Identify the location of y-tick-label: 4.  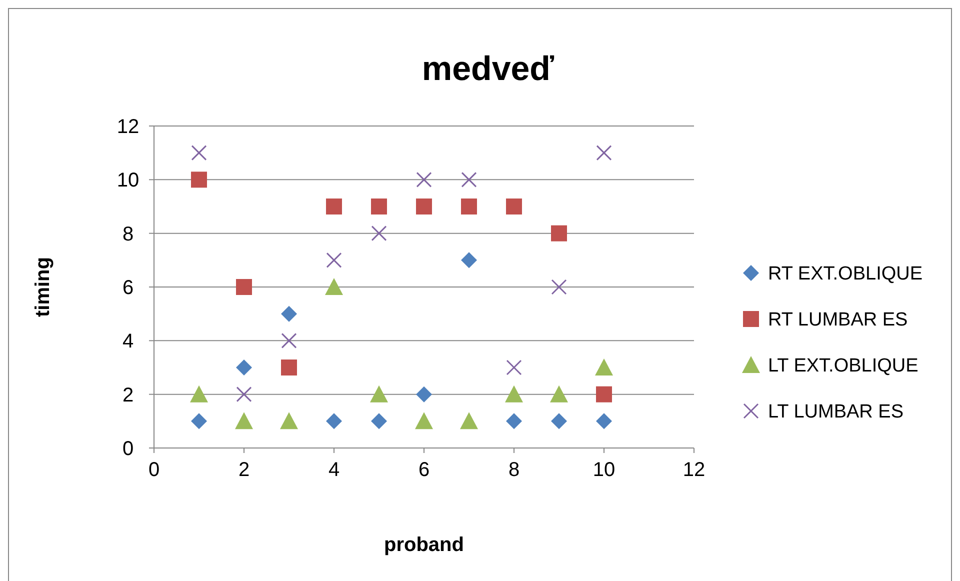
(128, 341).